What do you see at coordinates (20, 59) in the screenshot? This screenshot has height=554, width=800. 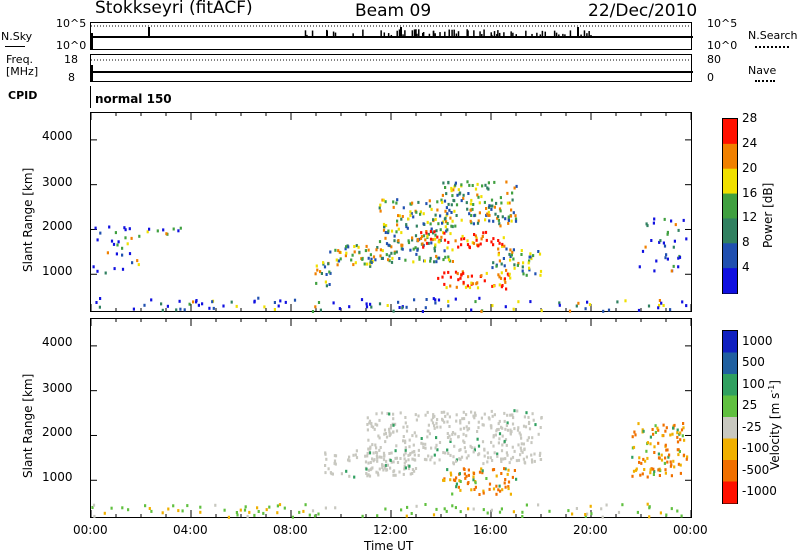 I see `freq-label: Freq.` at bounding box center [20, 59].